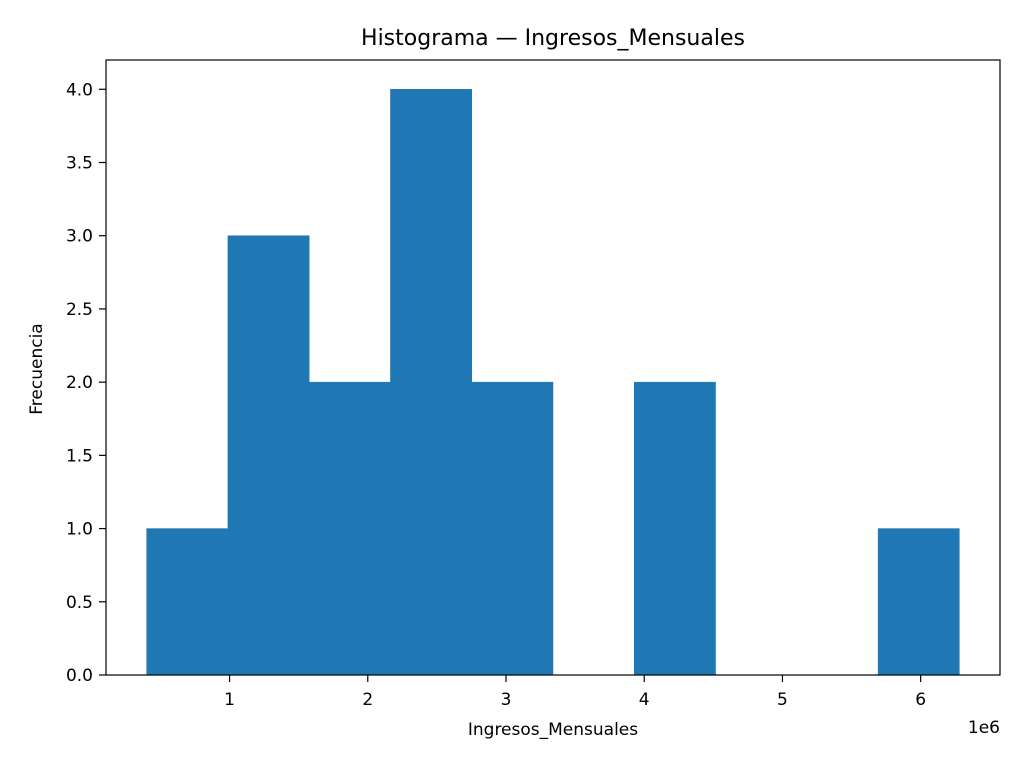 The image size is (1024, 768). I want to click on y-tick-label: 1.0, so click(79, 530).